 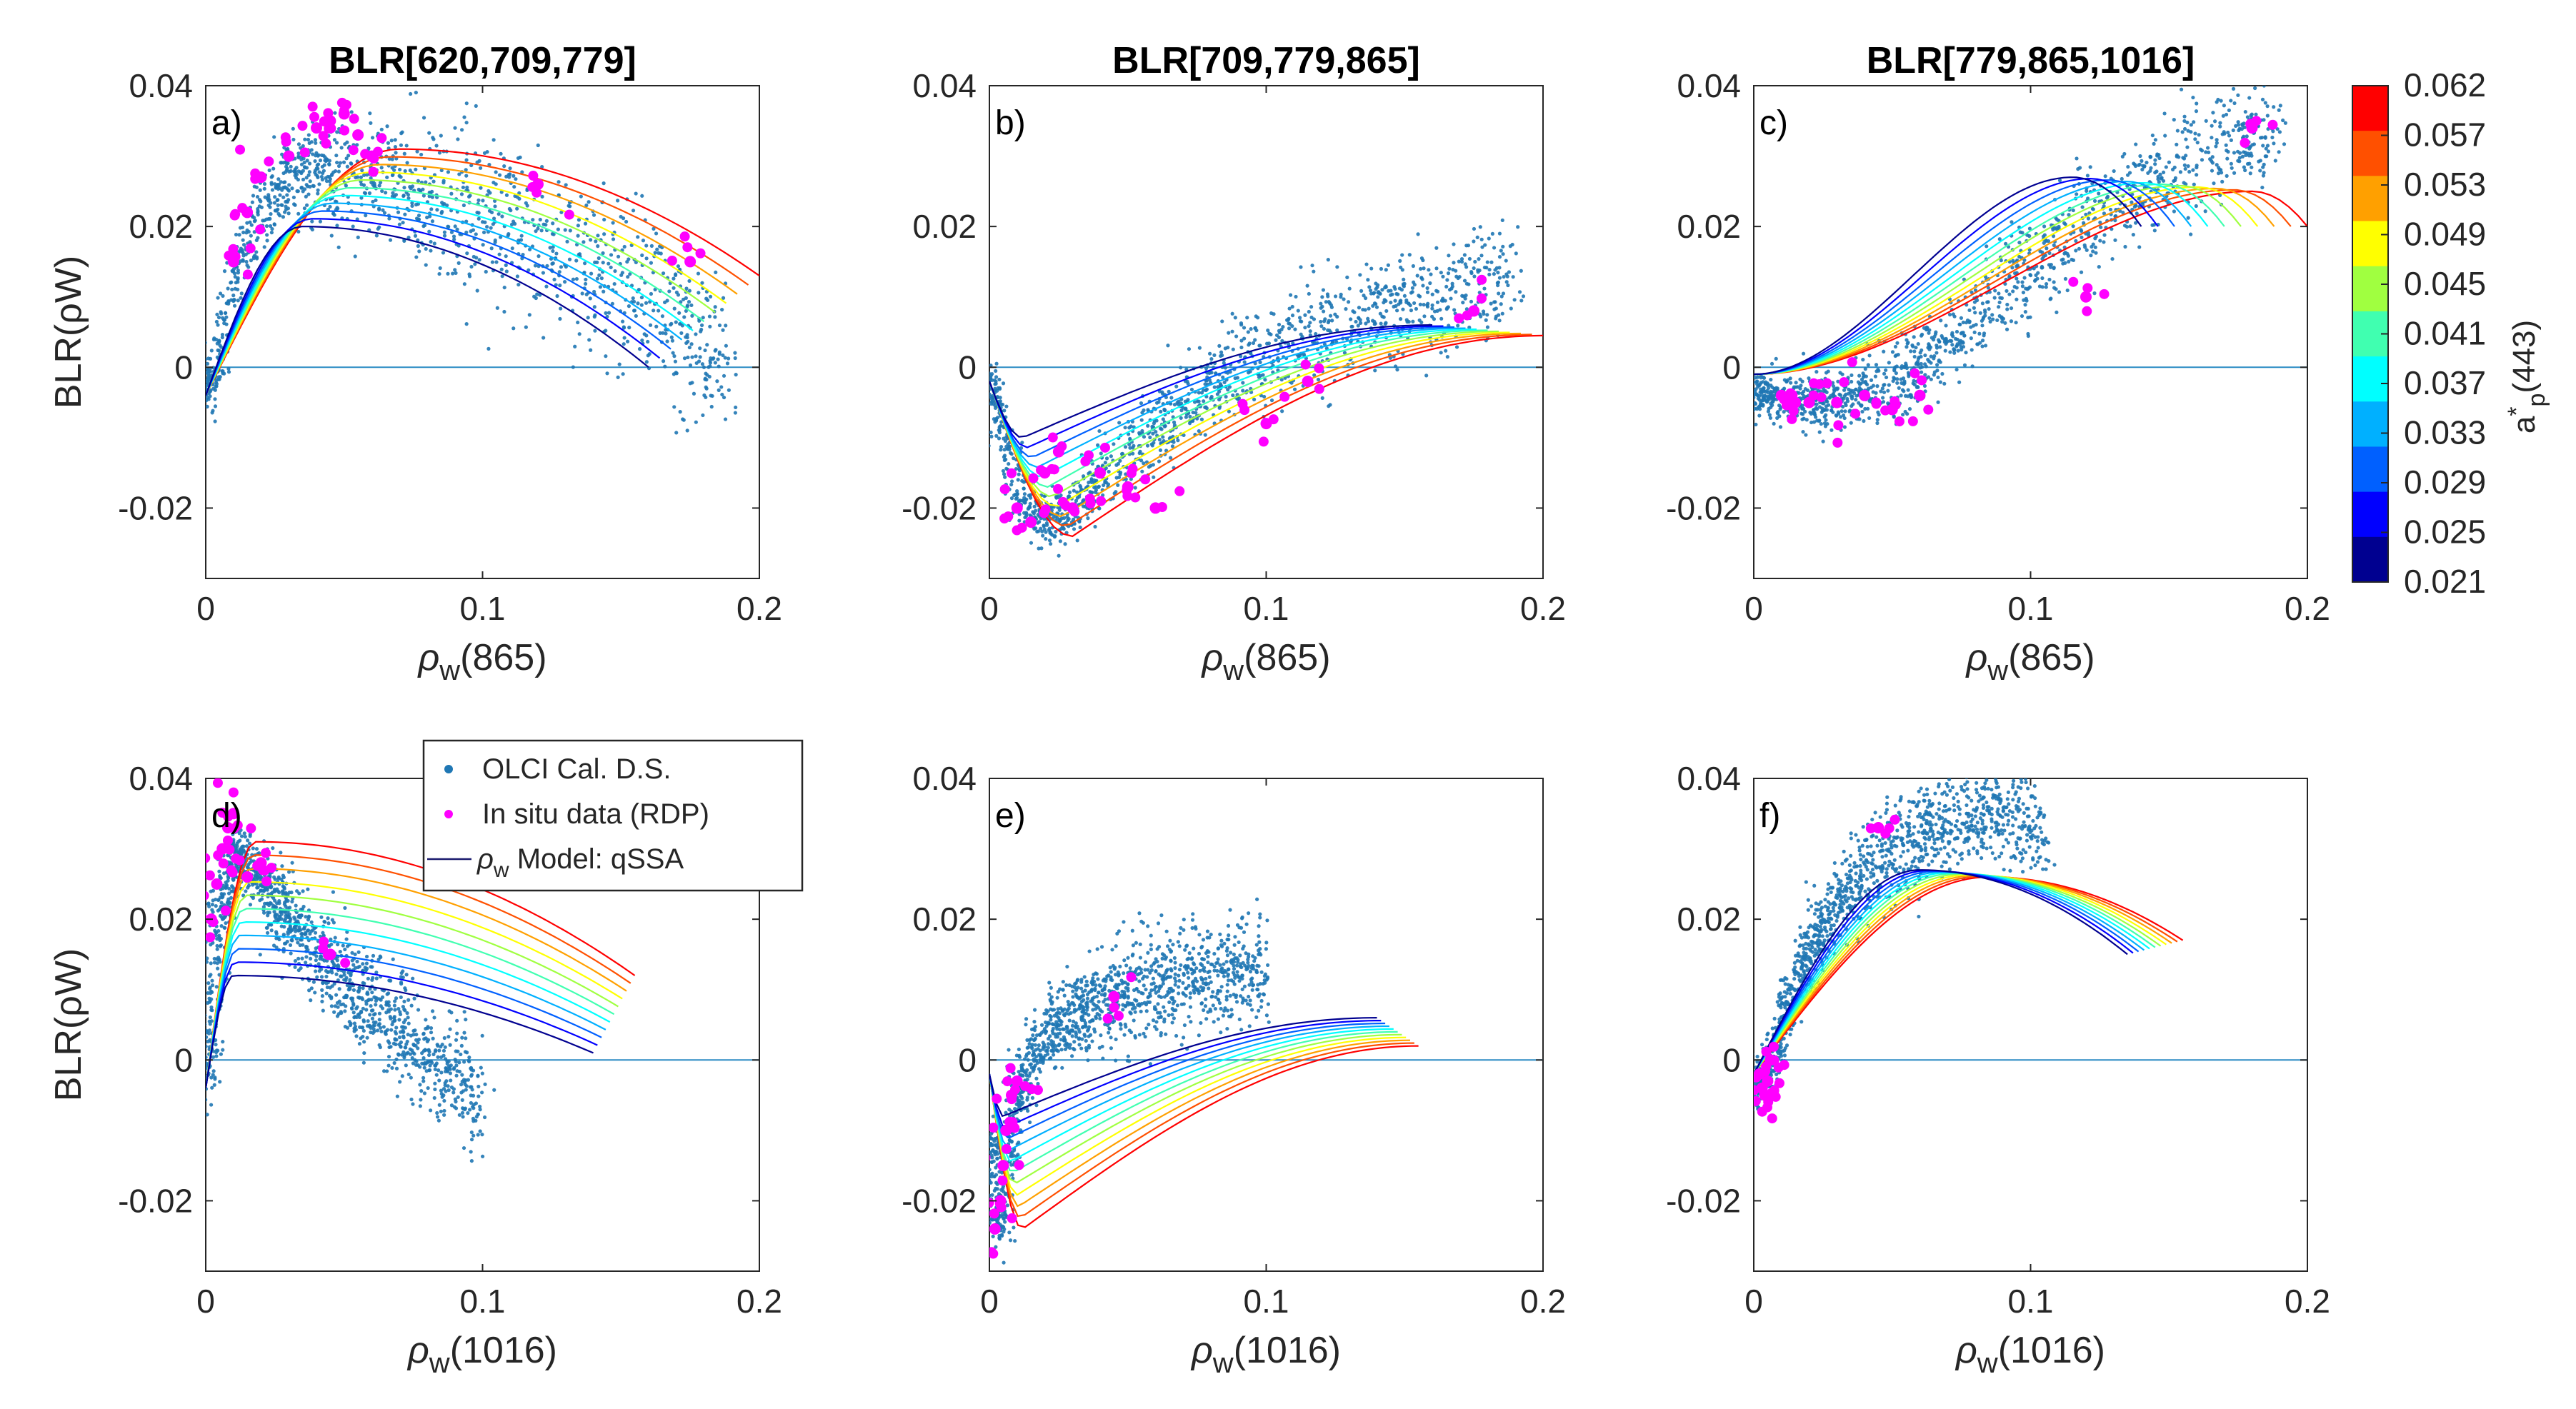 What do you see at coordinates (967, 367) in the screenshot?
I see `y-tick-label: 0` at bounding box center [967, 367].